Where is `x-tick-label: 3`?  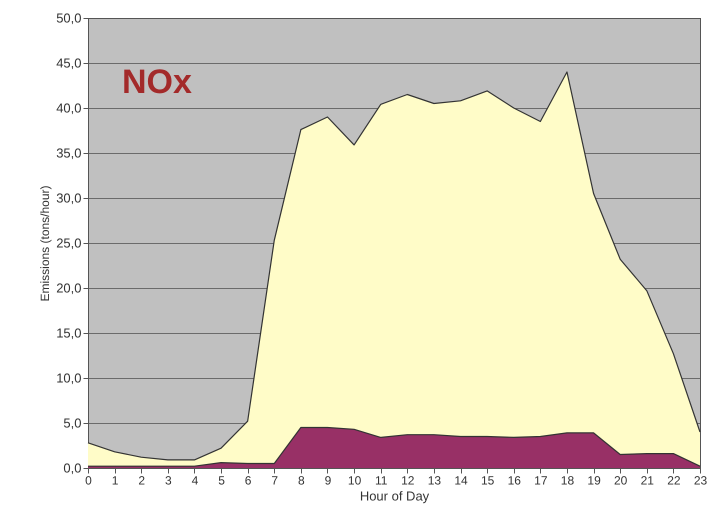
x-tick-label: 3 is located at coordinates (168, 481).